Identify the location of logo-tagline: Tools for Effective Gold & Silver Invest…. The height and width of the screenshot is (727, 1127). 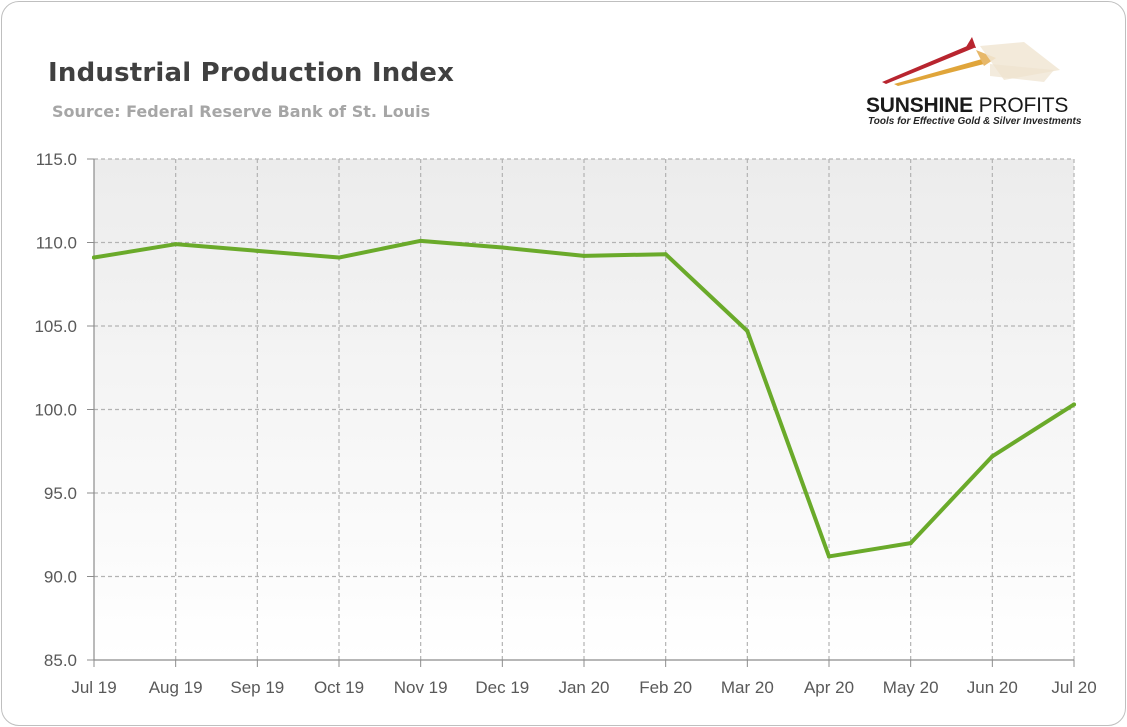
(975, 121).